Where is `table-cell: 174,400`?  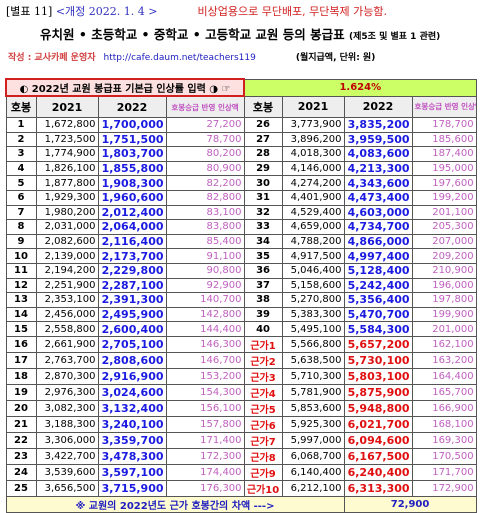
table-cell: 174,400 is located at coordinates (205, 472).